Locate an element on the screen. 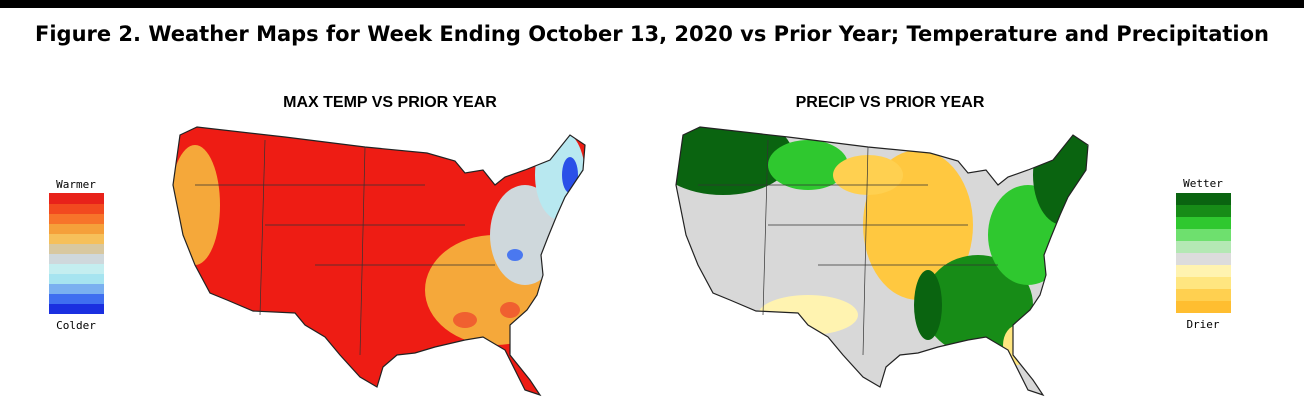  legend-label: Colder is located at coordinates (76, 325).